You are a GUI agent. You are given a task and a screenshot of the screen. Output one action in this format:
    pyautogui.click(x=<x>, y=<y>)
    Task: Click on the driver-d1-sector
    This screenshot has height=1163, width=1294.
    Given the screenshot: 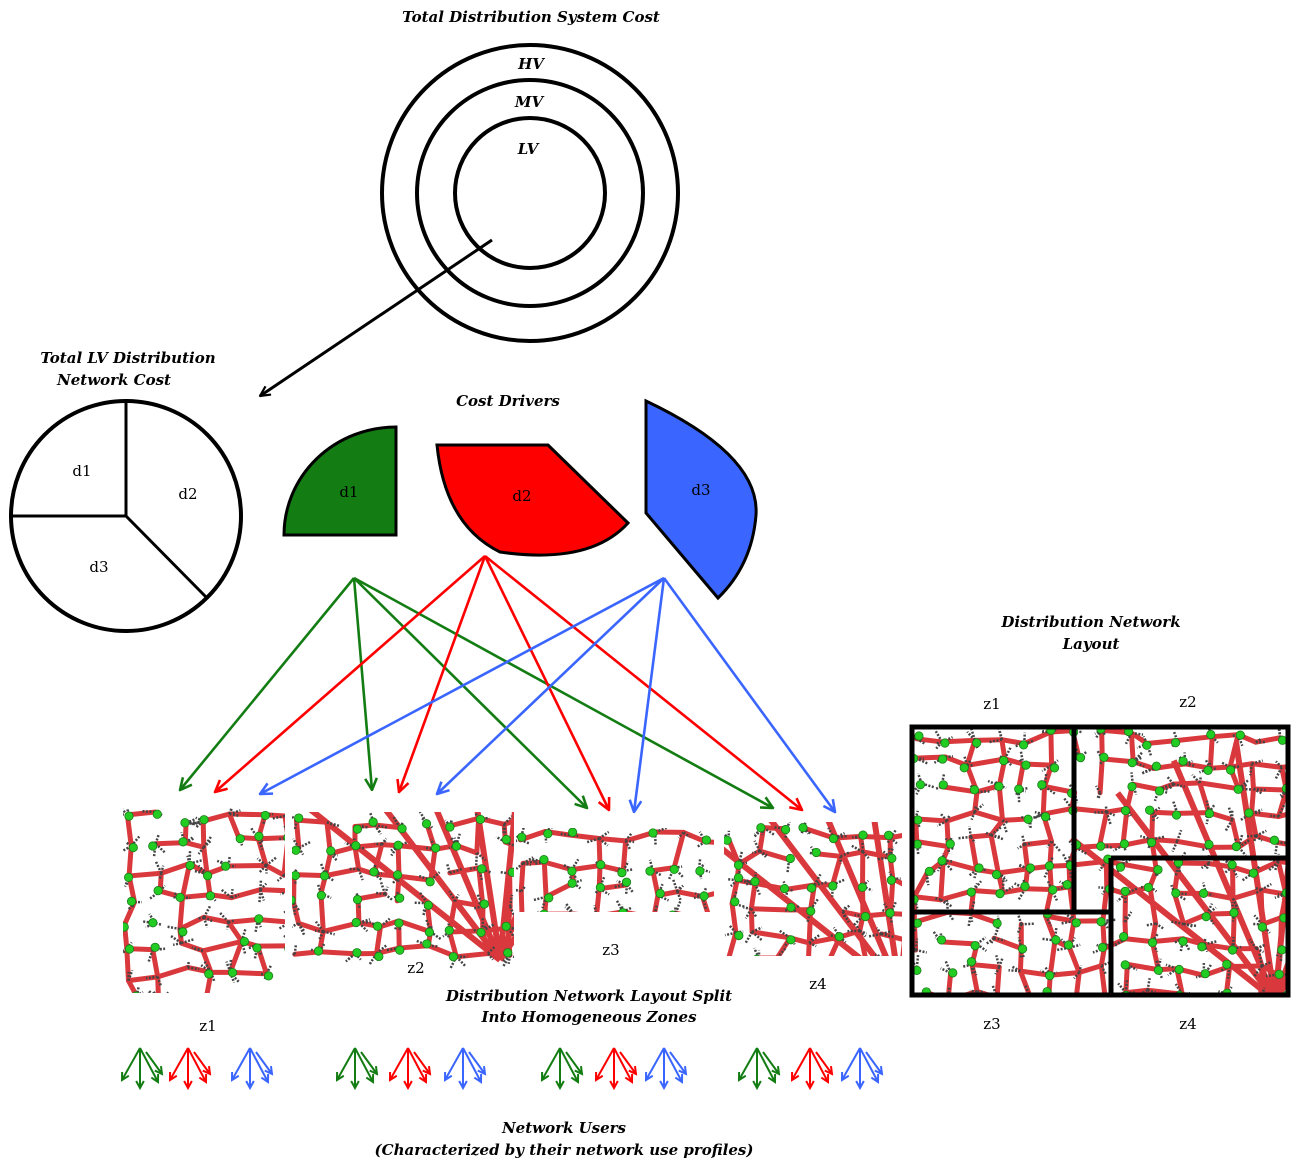 What is the action you would take?
    pyautogui.click(x=340, y=481)
    